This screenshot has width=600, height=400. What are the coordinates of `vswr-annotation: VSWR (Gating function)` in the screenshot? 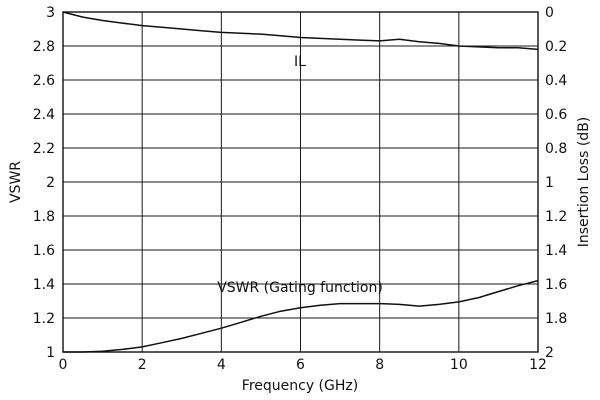 It's located at (300, 288).